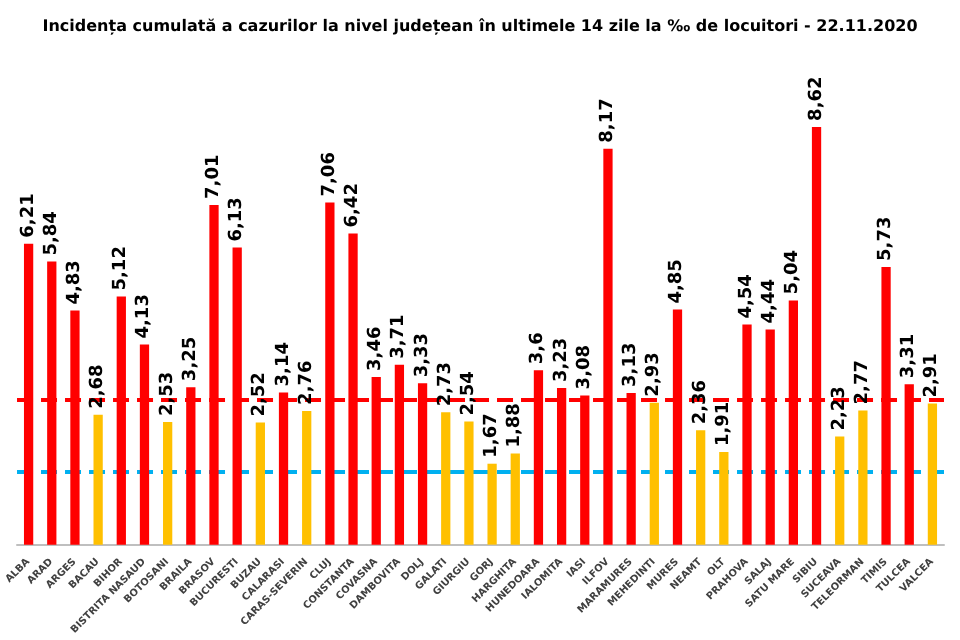  I want to click on data-label: 5,12, so click(121, 268).